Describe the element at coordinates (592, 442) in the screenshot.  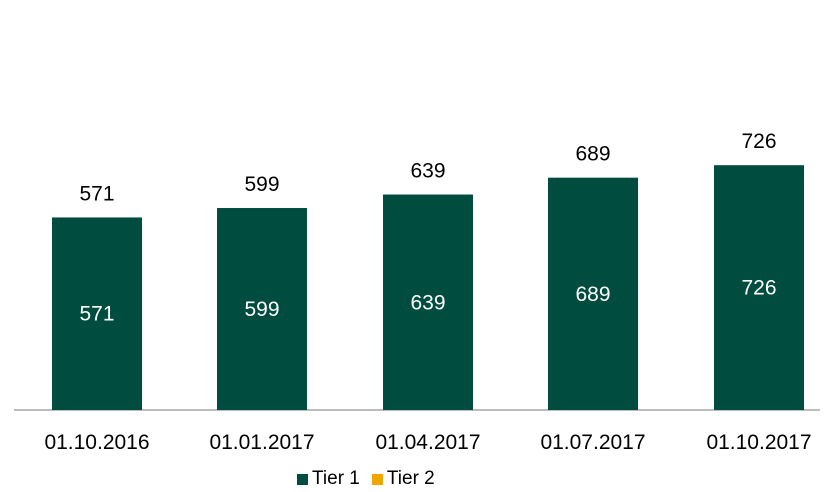
I see `x-tick-label: 01.07.2017` at that location.